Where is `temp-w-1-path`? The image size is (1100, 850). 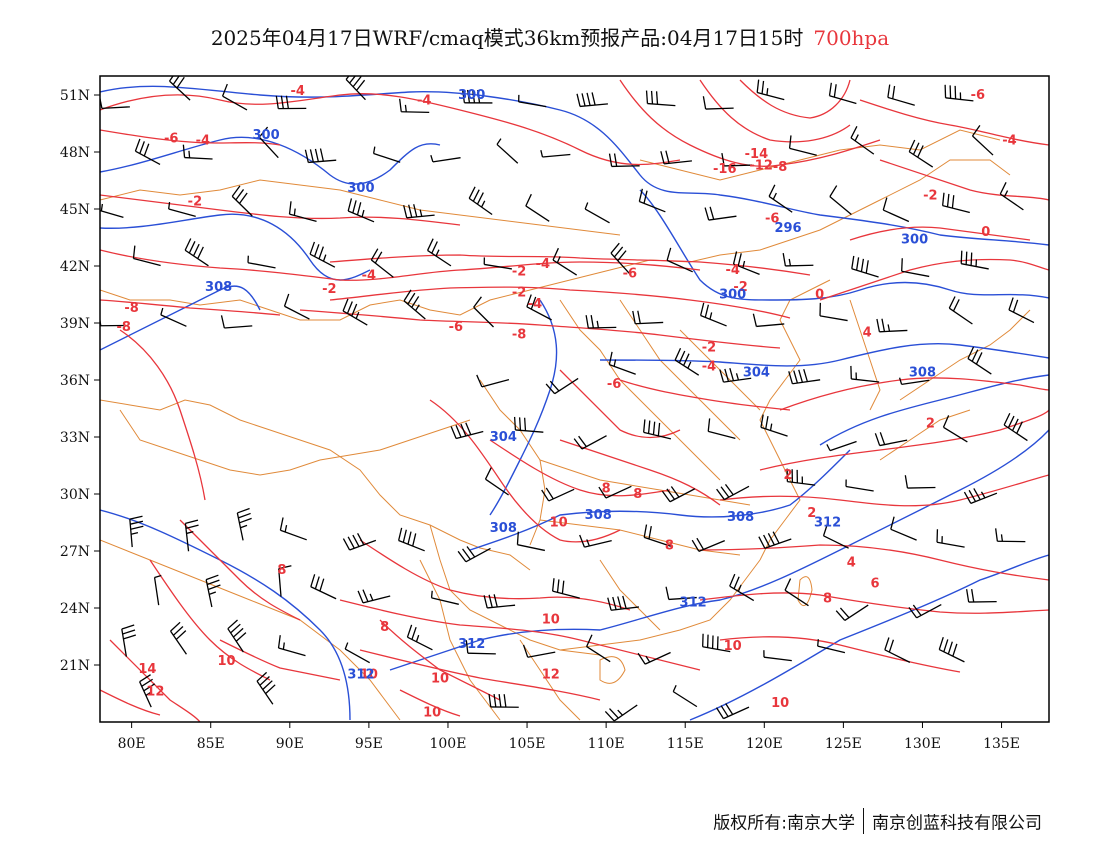 temp-w-1-path is located at coordinates (162, 415).